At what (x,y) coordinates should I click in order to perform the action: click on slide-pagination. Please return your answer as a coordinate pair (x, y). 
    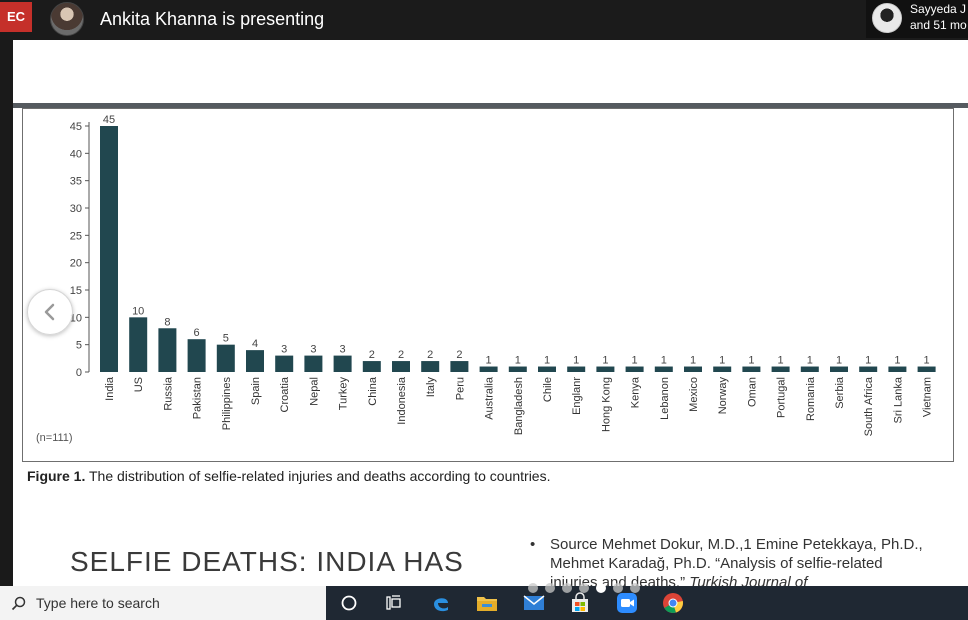
    Looking at the image, I should click on (584, 588).